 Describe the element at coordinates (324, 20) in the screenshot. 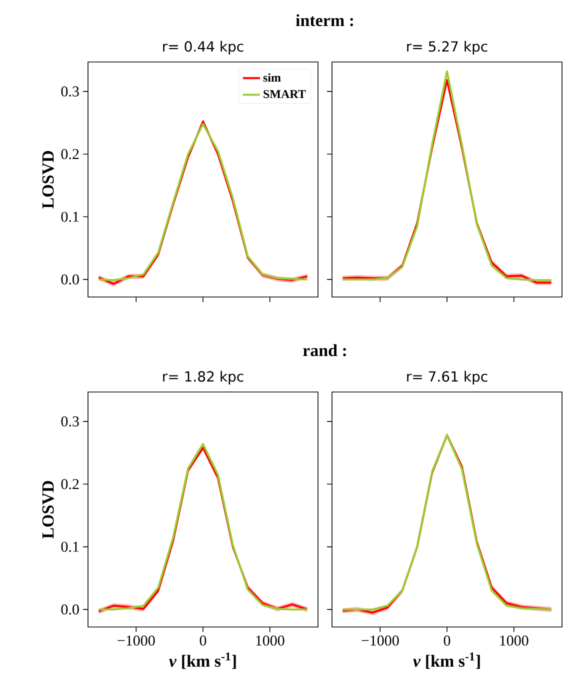

I see `text: interm :` at that location.